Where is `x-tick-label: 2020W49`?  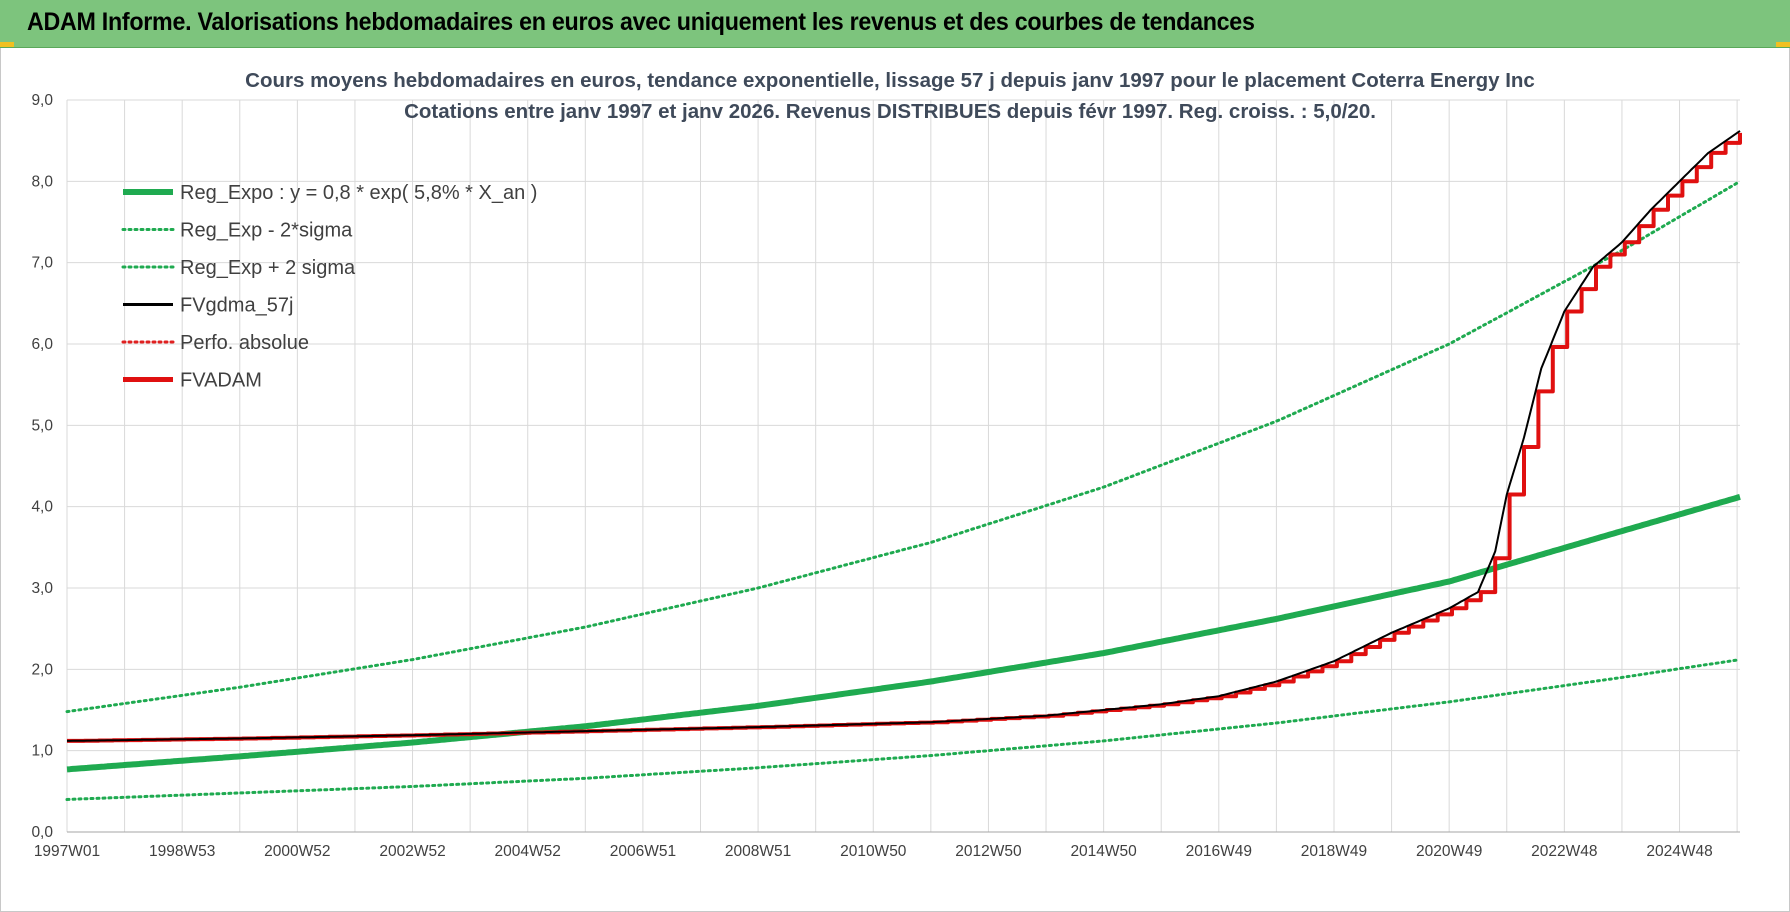 x-tick-label: 2020W49 is located at coordinates (1449, 851).